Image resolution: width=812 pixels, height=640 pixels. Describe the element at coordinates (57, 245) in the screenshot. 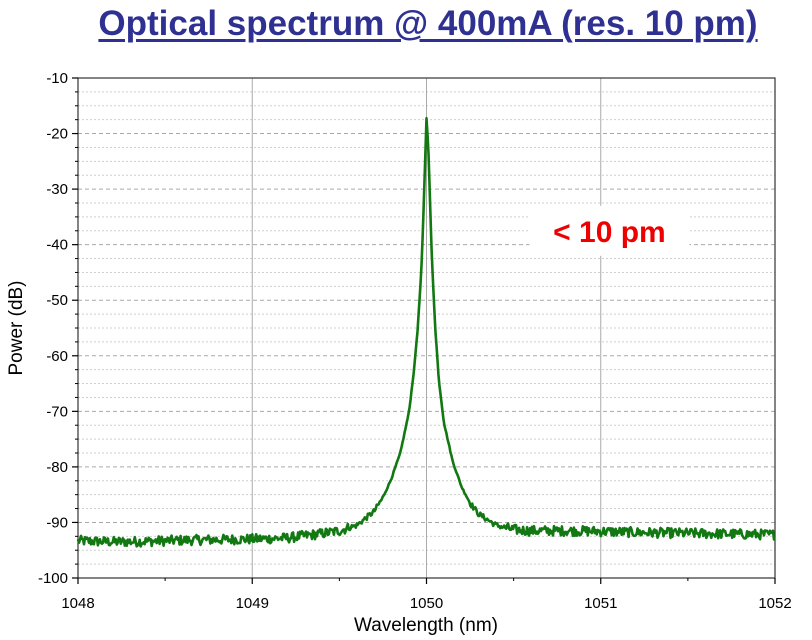

I see `y-tick-label: -40` at that location.